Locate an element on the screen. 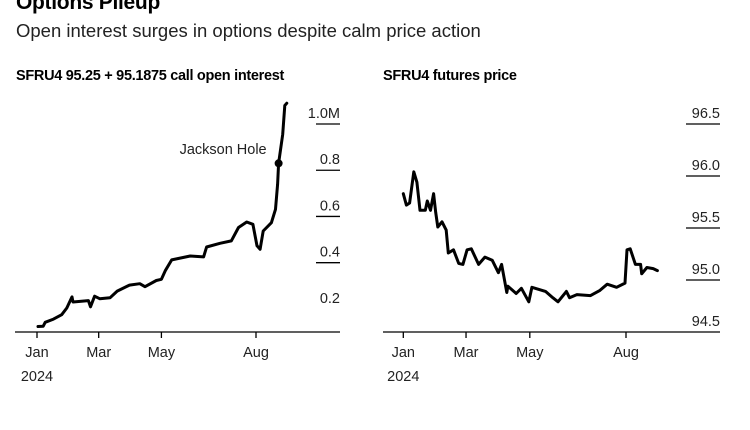 The image size is (750, 430). open-interest-x-tick-label: May is located at coordinates (162, 353).